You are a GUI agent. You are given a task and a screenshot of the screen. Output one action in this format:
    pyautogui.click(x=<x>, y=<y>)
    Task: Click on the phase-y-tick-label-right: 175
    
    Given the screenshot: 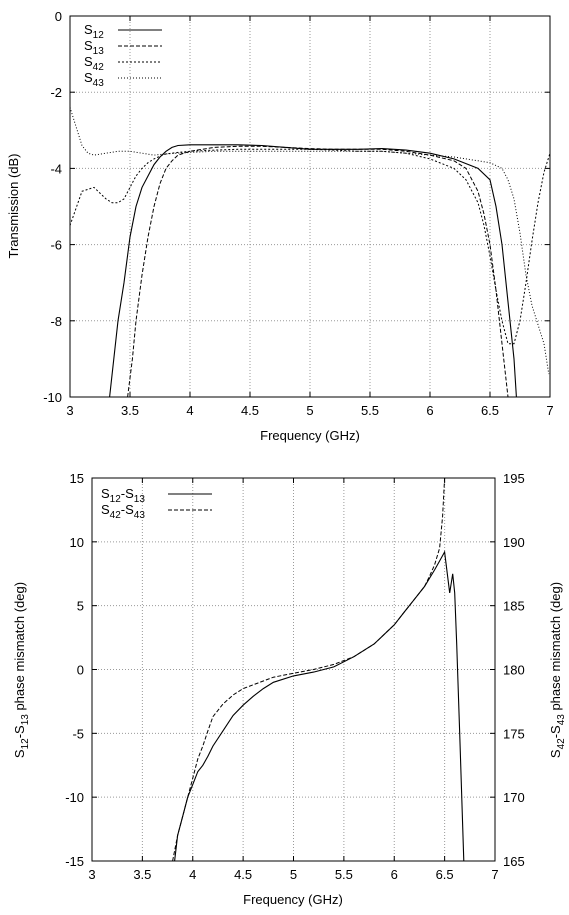 What is the action you would take?
    pyautogui.click(x=514, y=733)
    